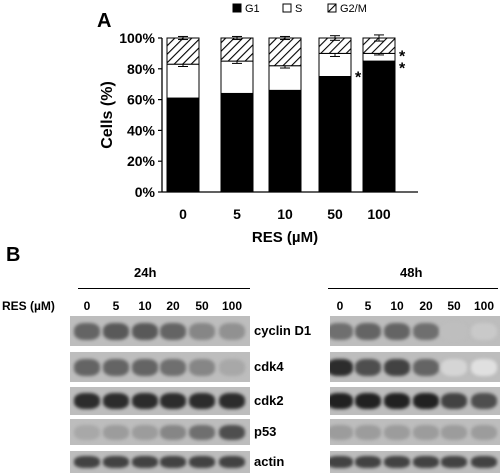 This screenshot has width=500, height=474. I want to click on legend-label: S, so click(298, 9).